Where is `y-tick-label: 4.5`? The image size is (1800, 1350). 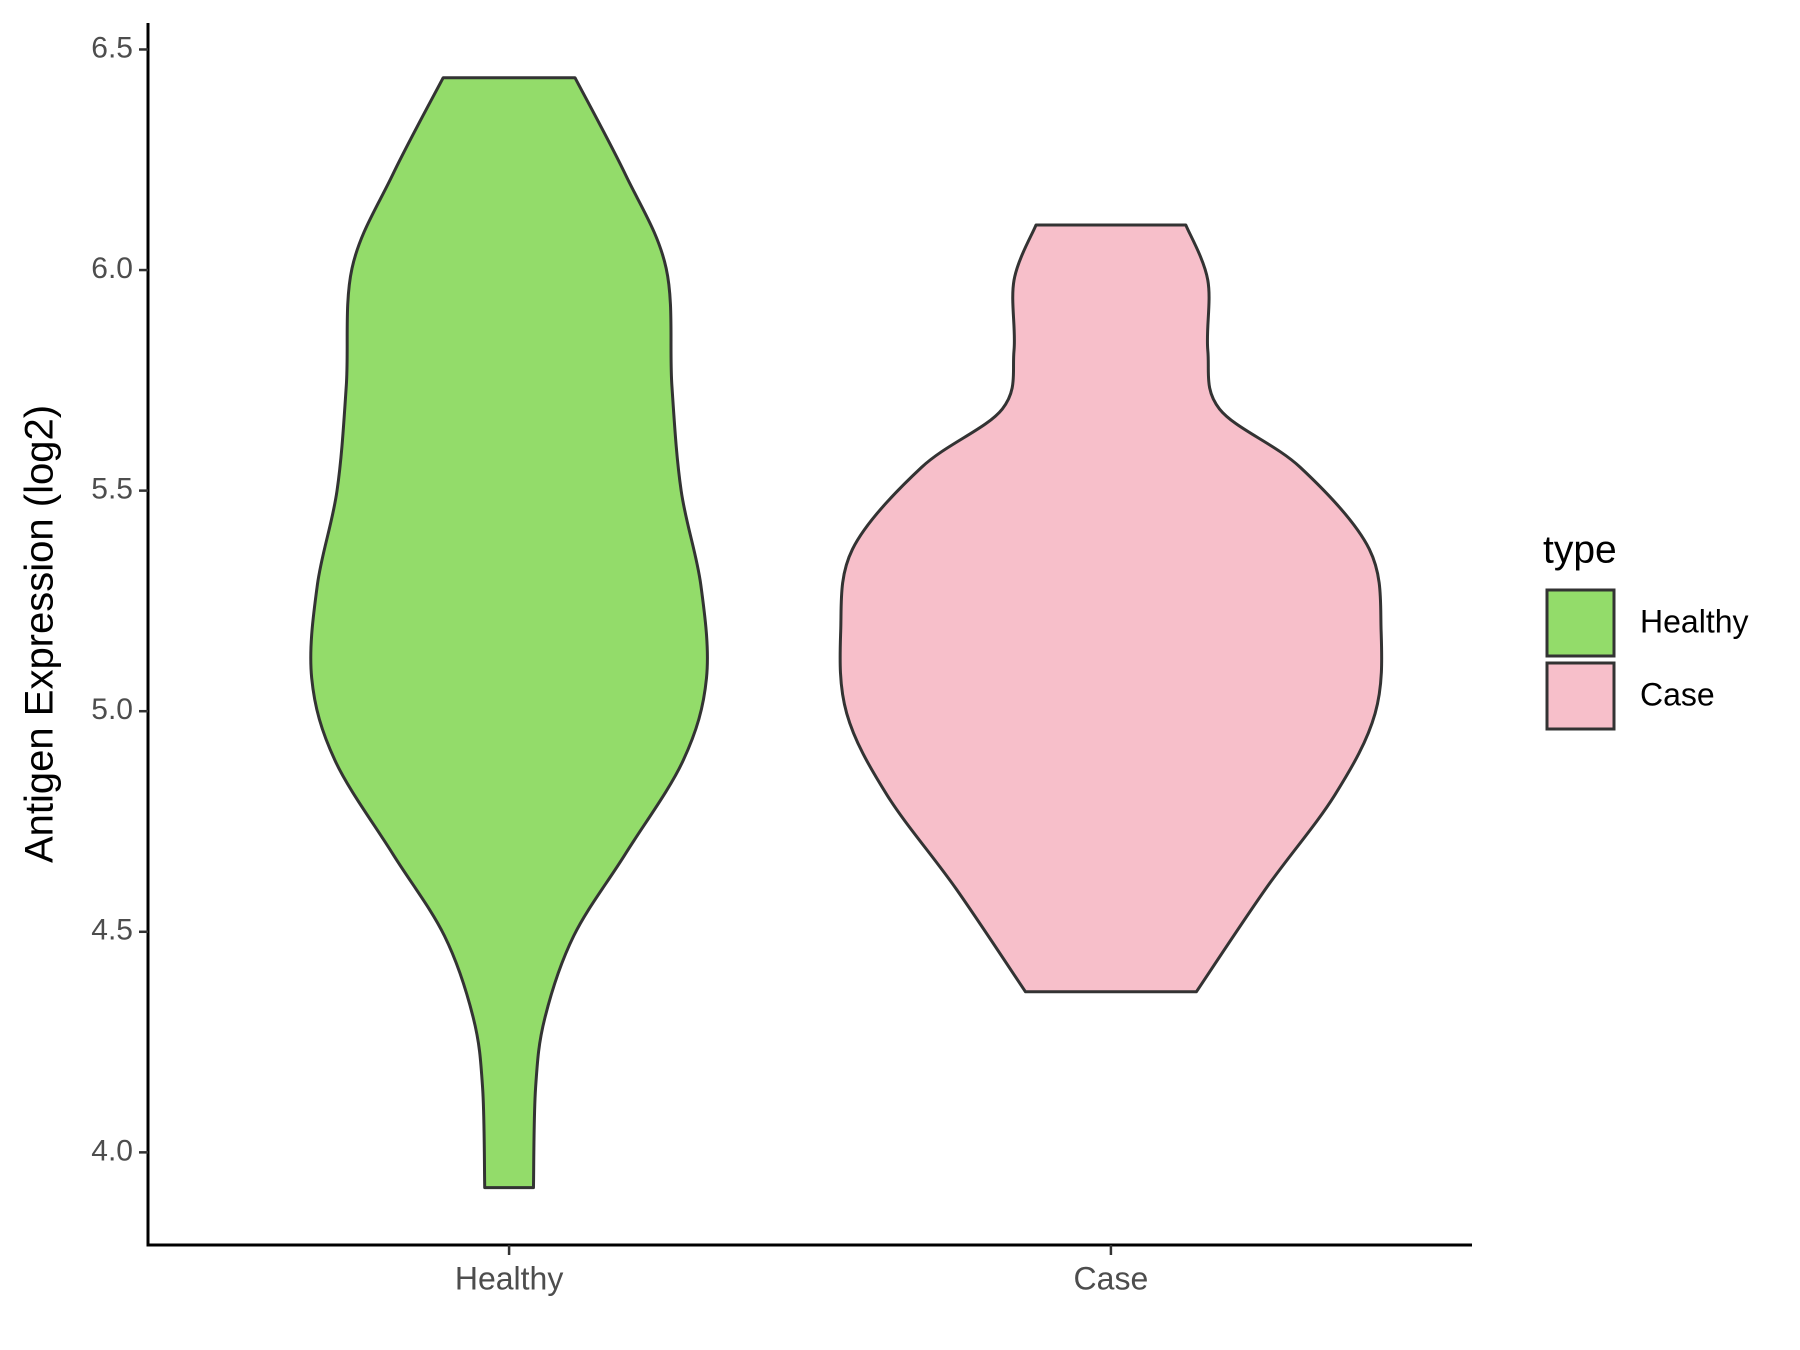 y-tick-label: 4.5 is located at coordinates (112, 930).